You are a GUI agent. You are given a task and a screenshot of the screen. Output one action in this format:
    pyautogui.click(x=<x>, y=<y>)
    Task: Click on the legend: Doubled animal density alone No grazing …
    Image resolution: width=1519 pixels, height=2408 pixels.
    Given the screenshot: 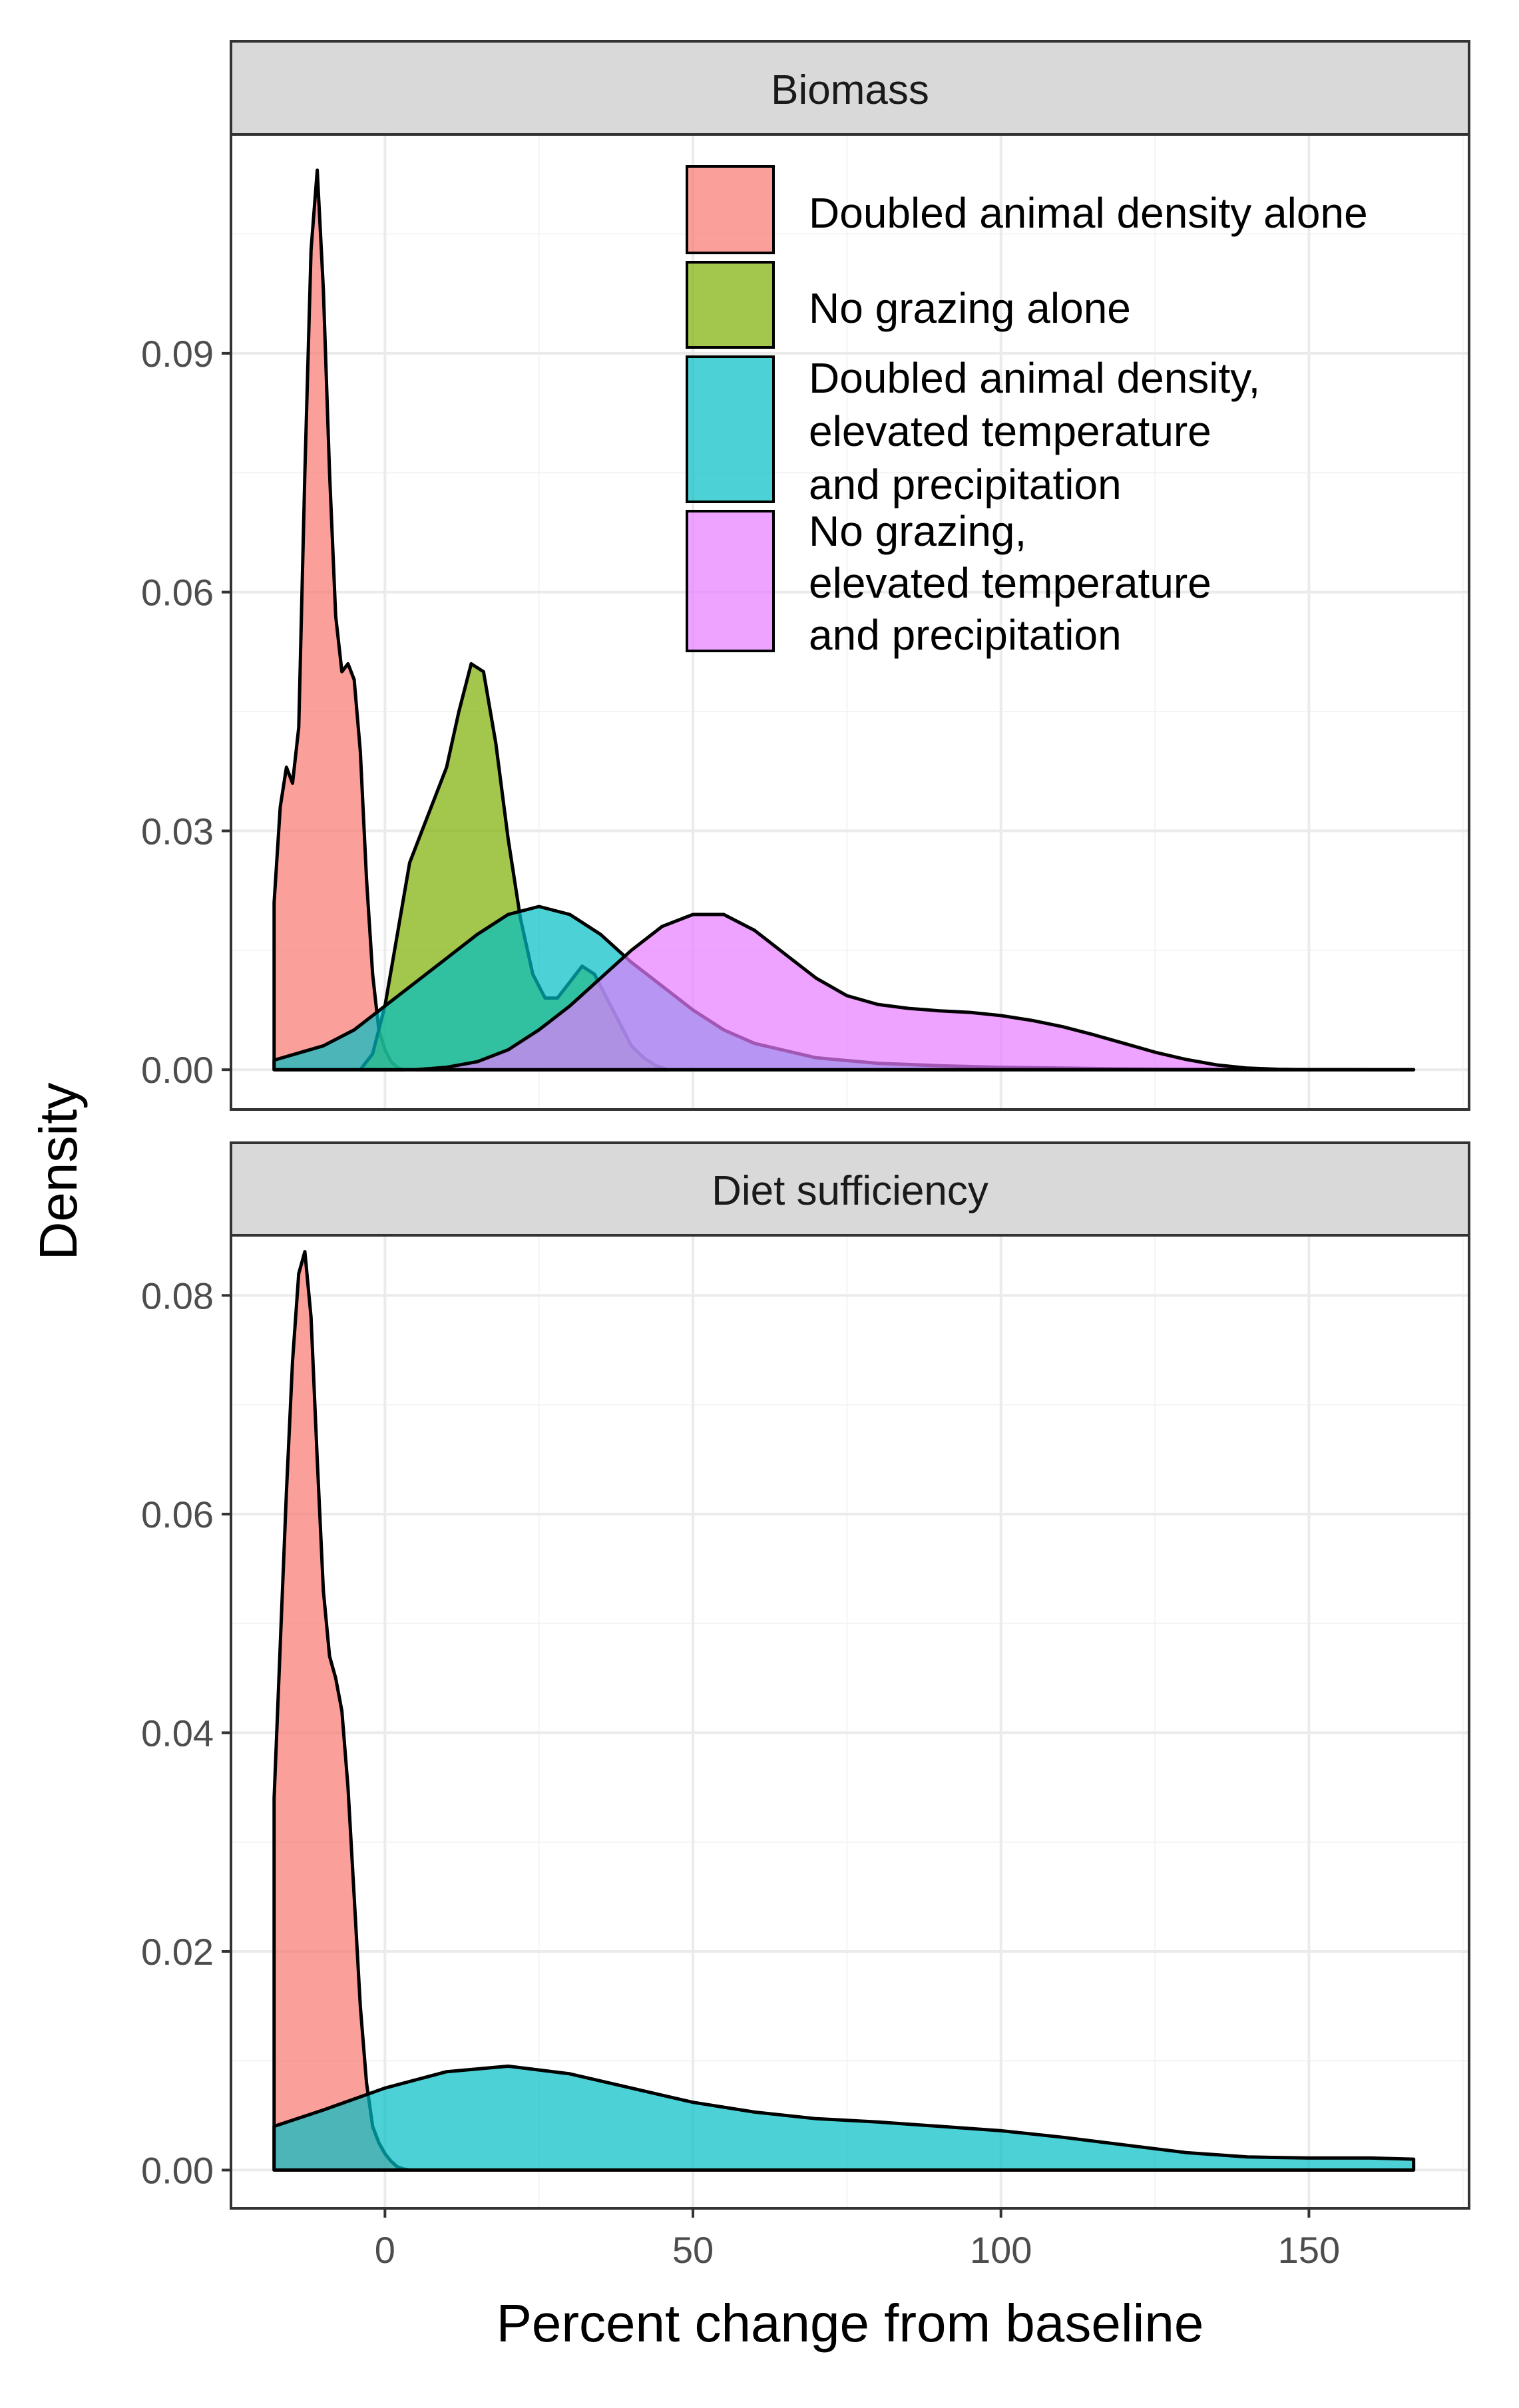 What is the action you would take?
    pyautogui.click(x=1027, y=412)
    